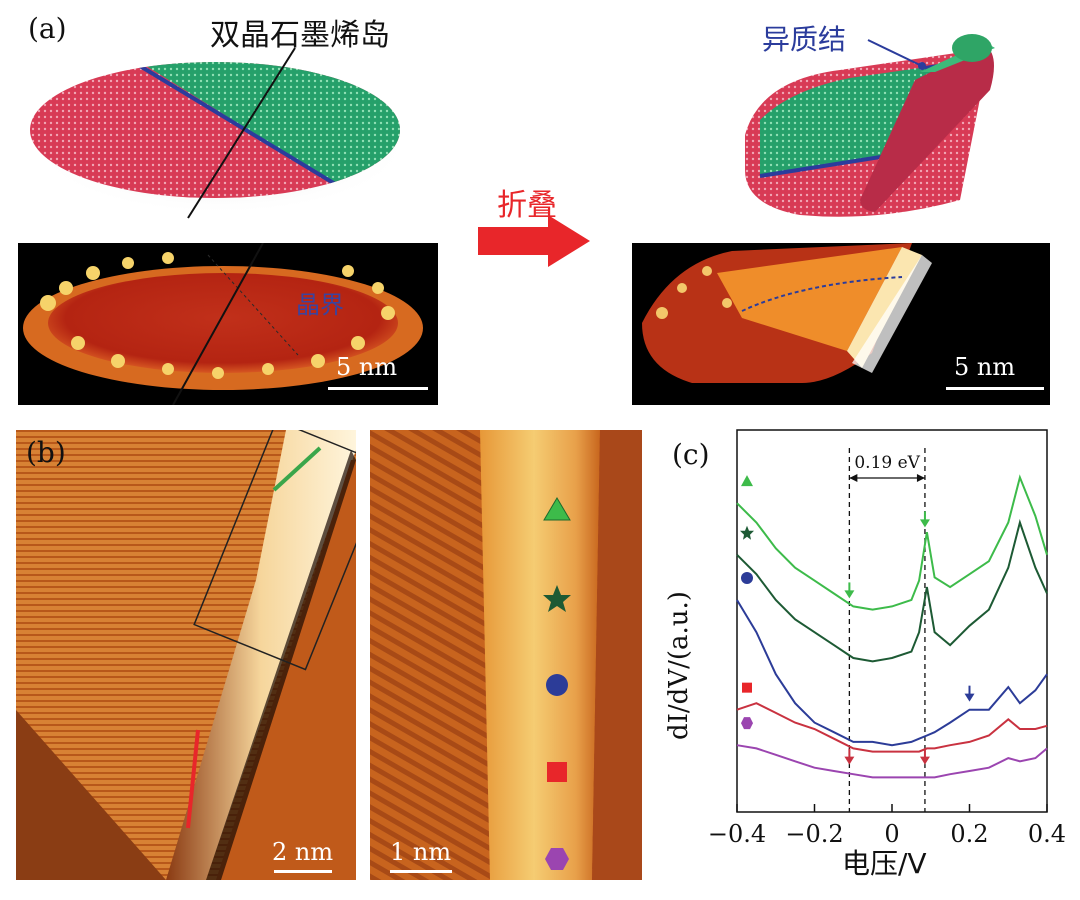  I want to click on series-line-square, so click(892, 727).